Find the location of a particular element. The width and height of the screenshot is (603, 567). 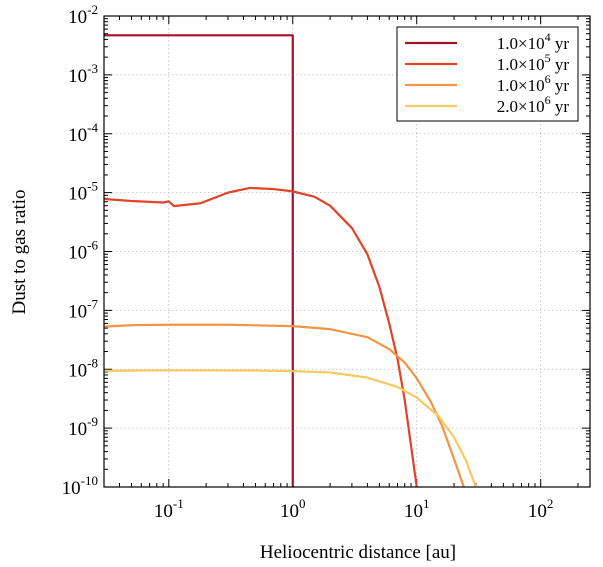

y-tick-label: 10⁻⁹ is located at coordinates (83, 427).